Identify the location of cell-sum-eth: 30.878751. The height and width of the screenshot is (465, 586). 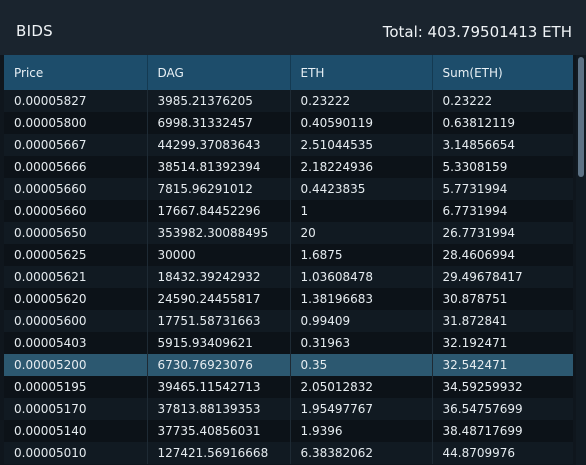
(475, 299).